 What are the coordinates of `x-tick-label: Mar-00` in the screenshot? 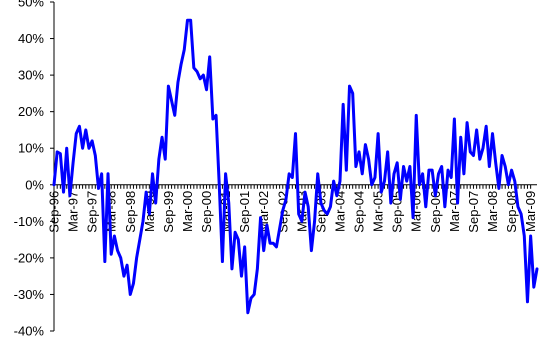 It's located at (187, 211).